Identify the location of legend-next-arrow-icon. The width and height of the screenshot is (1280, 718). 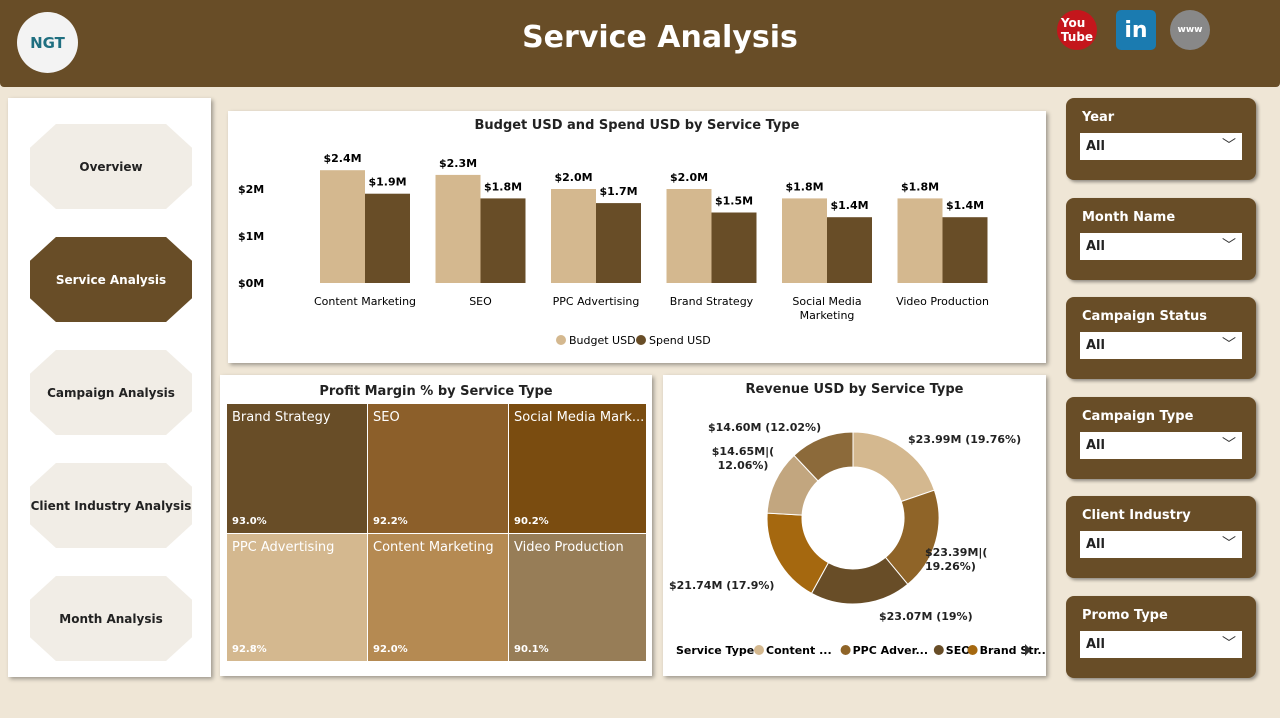
(1028, 650).